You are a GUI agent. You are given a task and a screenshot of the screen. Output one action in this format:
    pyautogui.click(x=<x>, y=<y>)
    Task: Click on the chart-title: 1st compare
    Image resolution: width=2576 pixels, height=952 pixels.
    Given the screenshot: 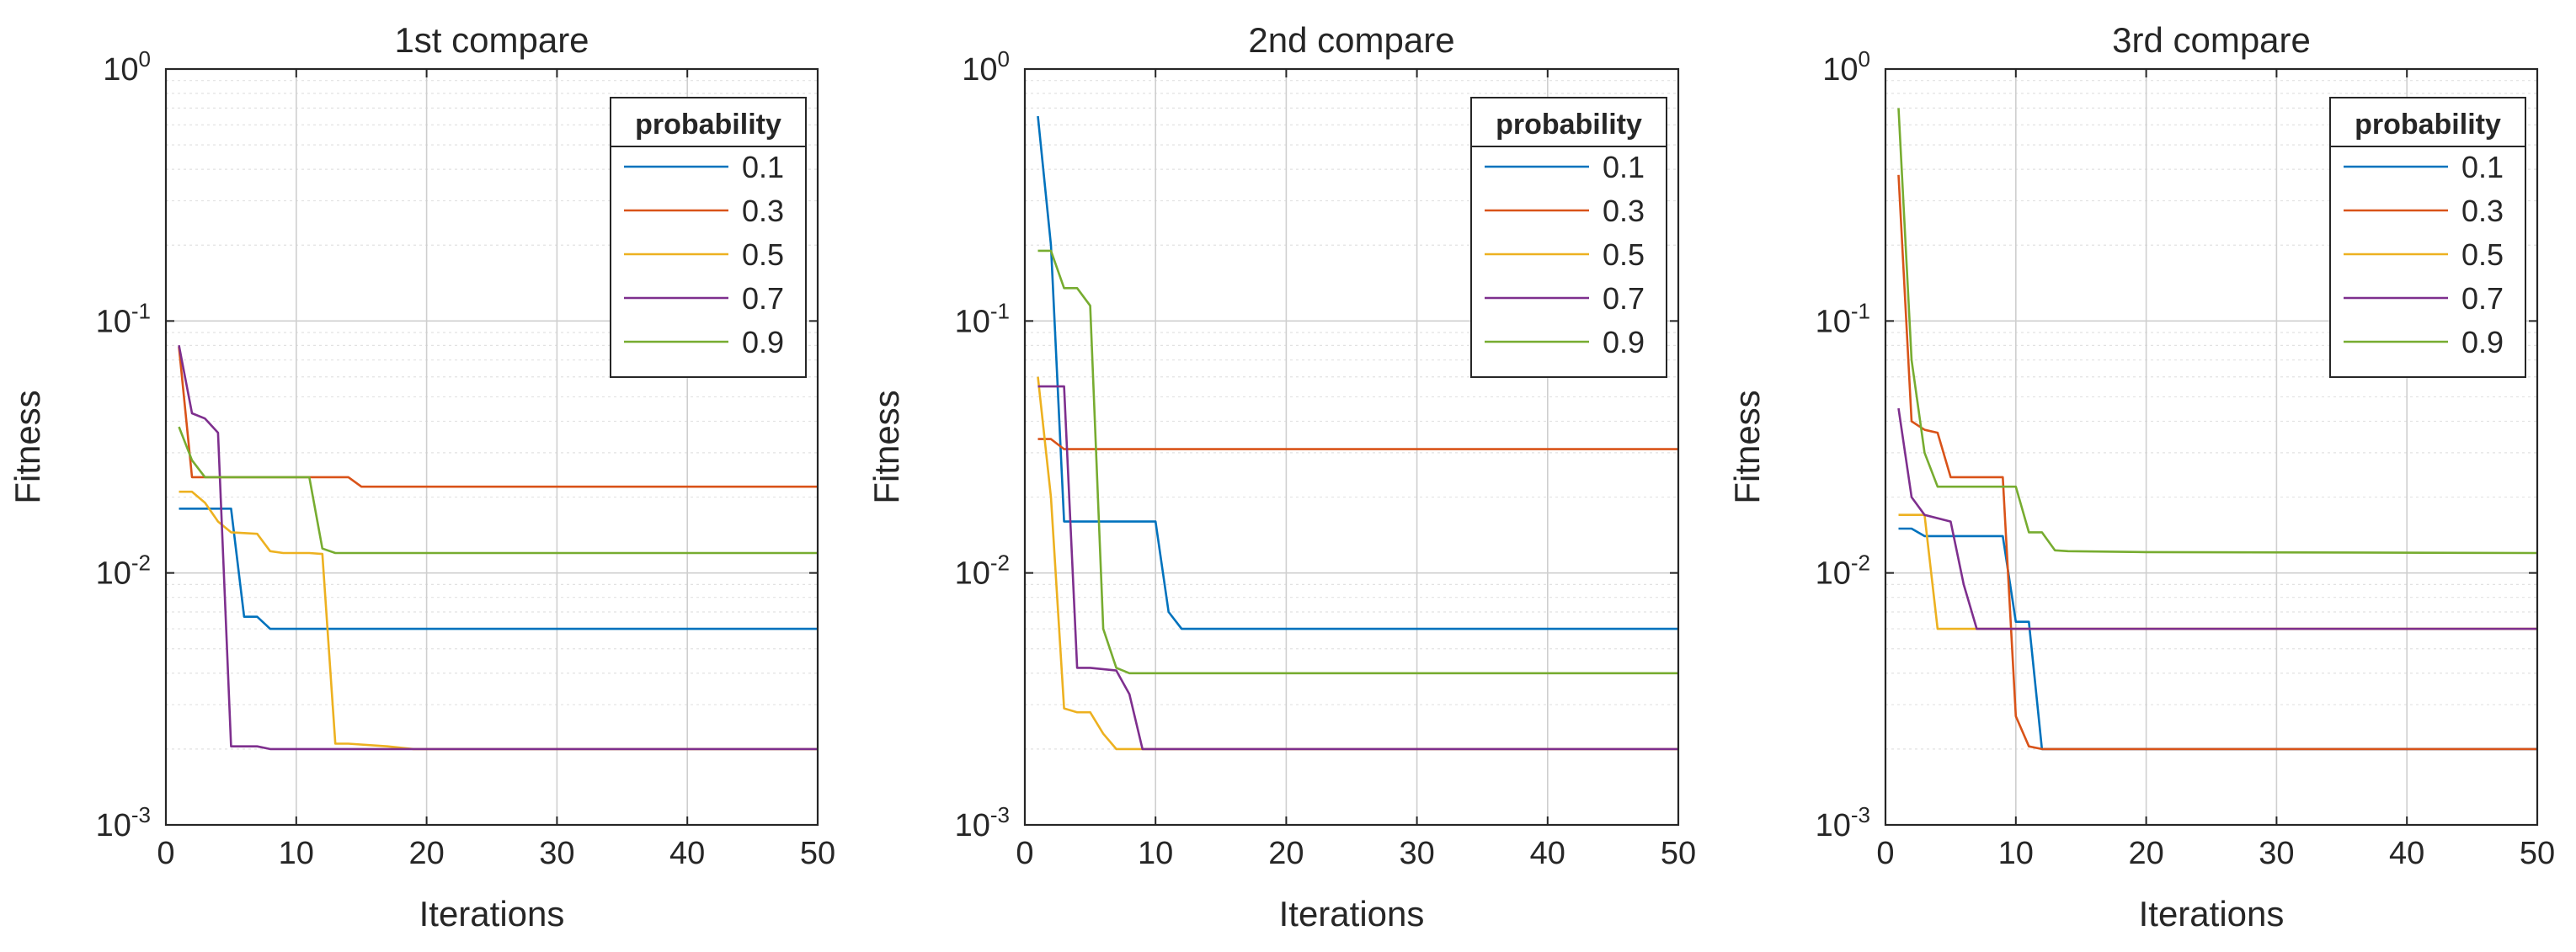 What is the action you would take?
    pyautogui.click(x=491, y=40)
    